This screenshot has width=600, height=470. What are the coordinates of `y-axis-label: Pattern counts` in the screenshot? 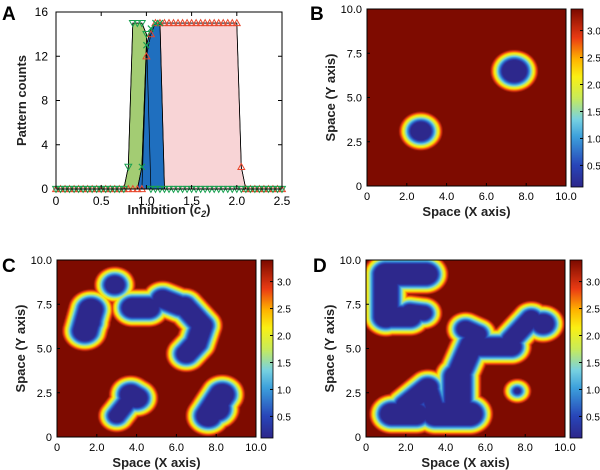 It's located at (21, 100).